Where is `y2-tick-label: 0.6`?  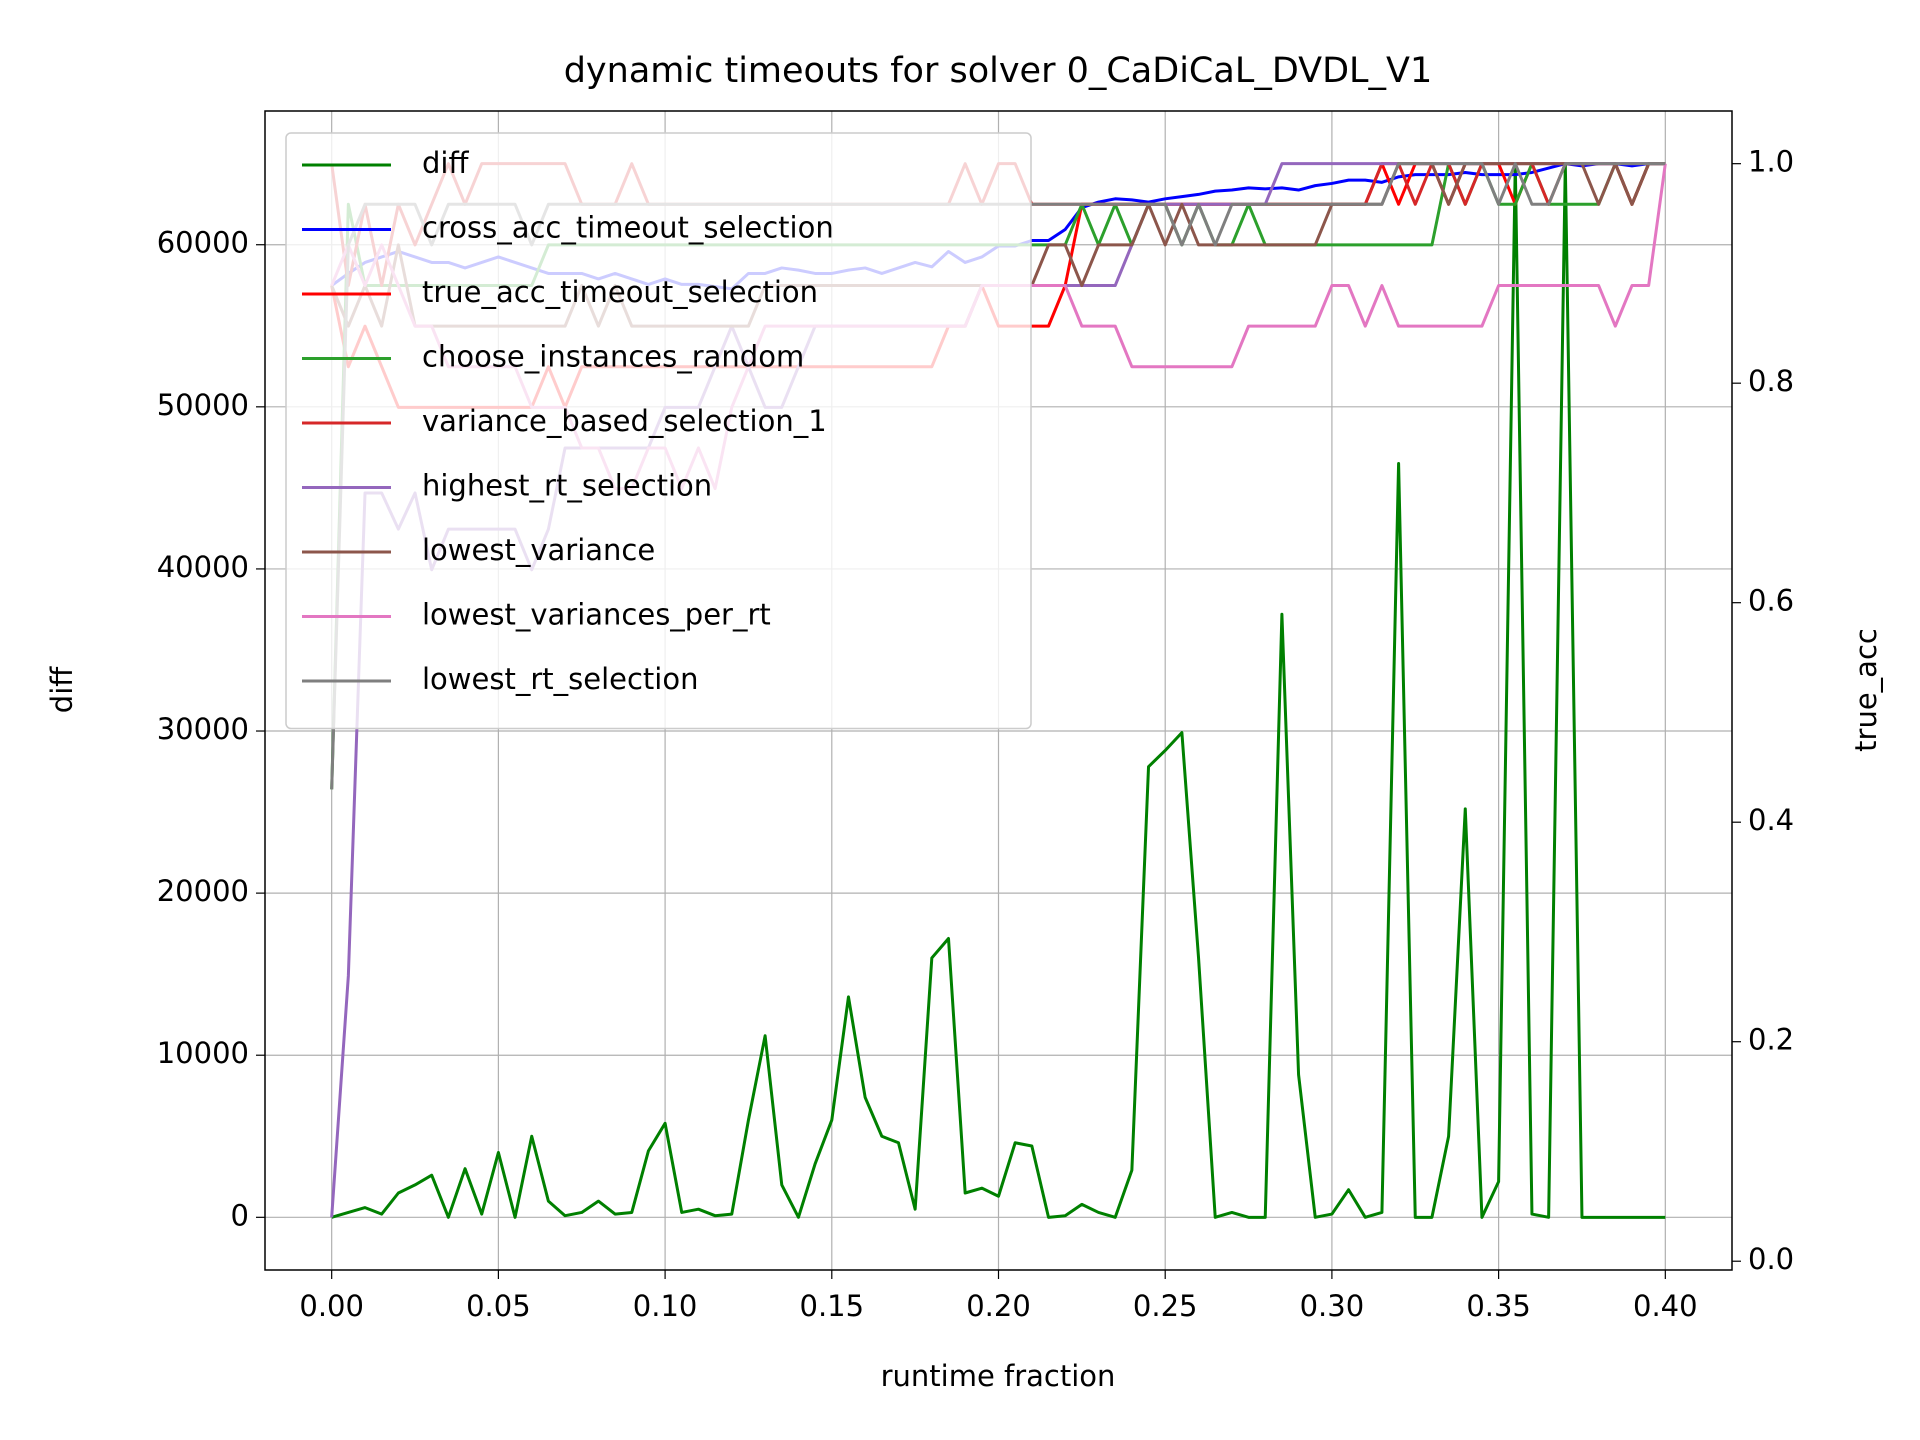 y2-tick-label: 0.6 is located at coordinates (1771, 601).